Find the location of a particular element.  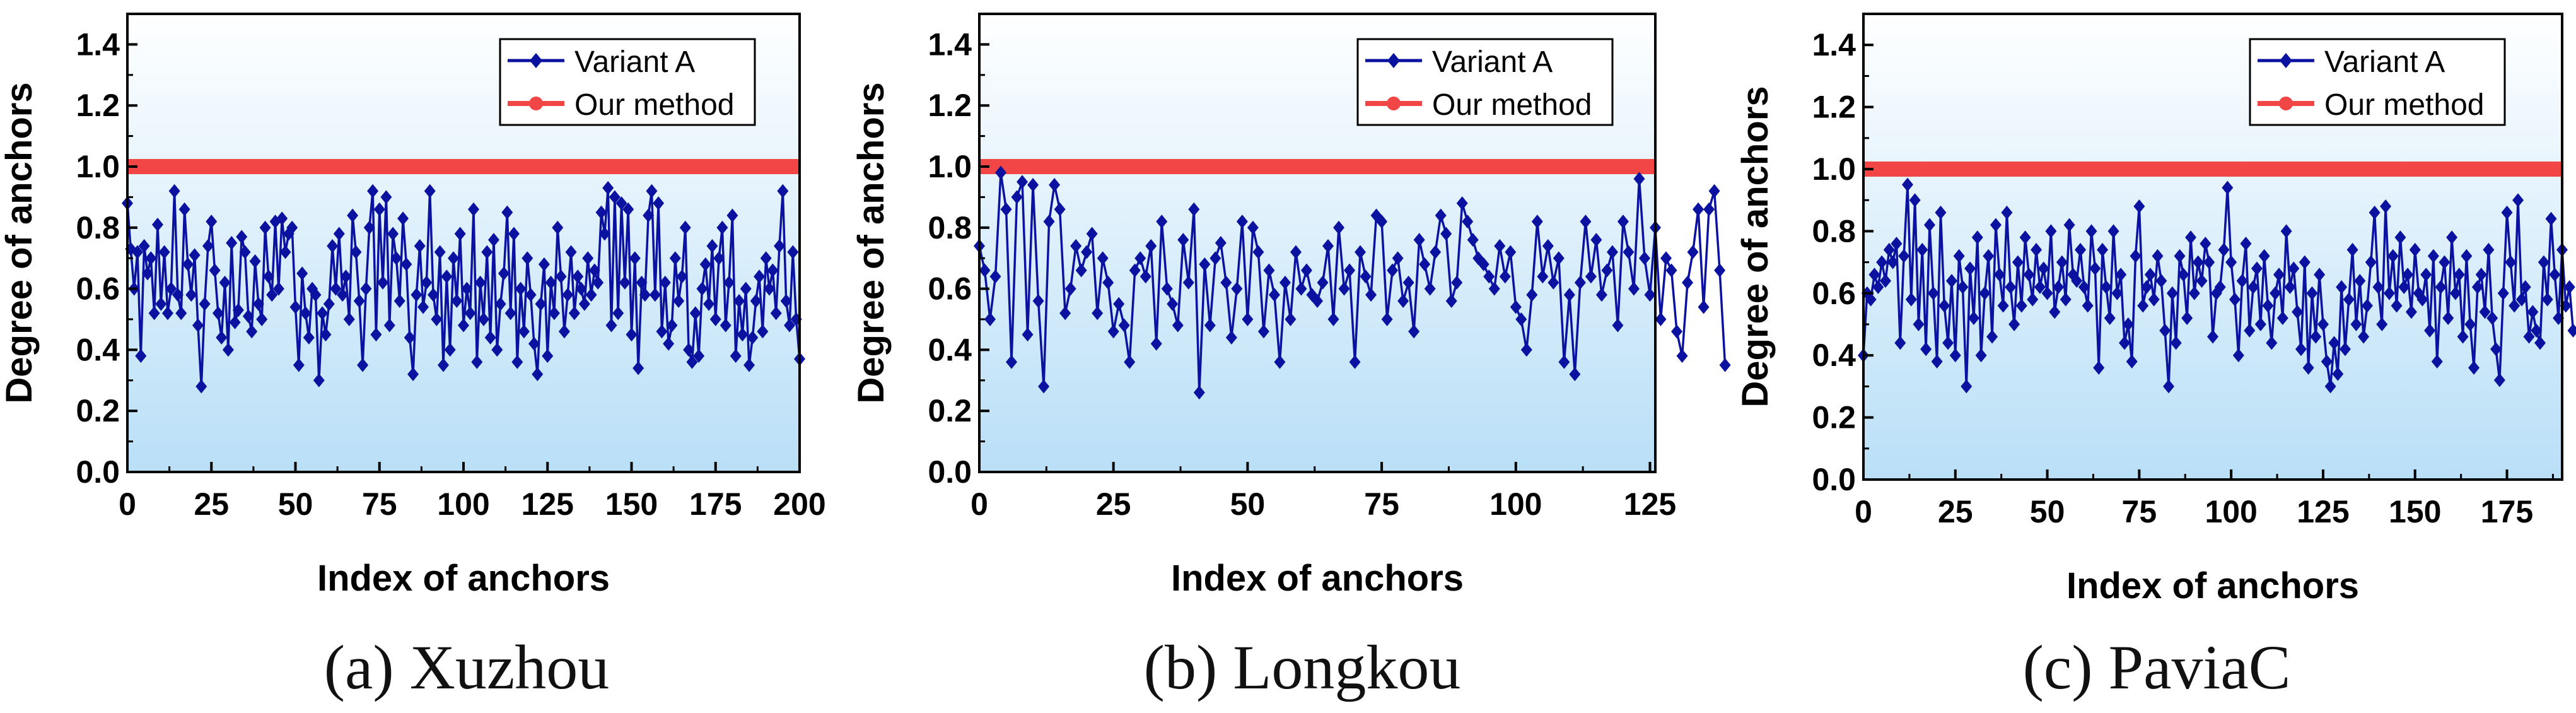

y-tick-label: 0.2 is located at coordinates (1834, 417).